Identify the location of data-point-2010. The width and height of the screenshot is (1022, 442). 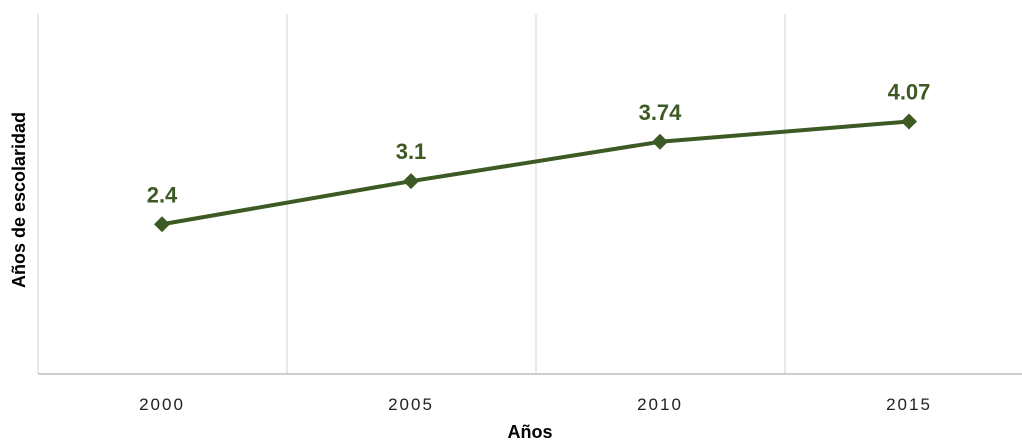
(660, 141).